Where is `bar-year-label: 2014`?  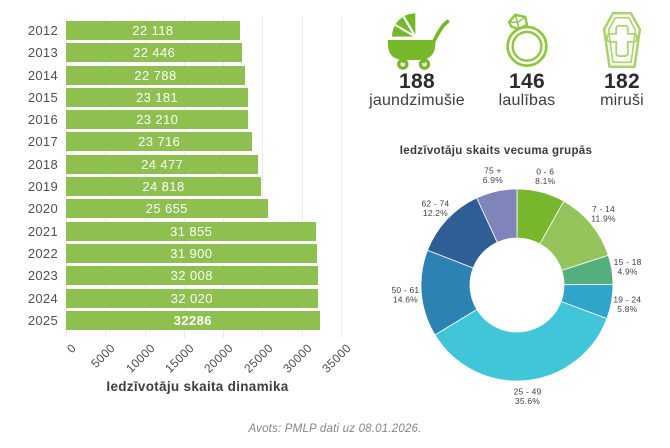
bar-year-label: 2014 is located at coordinates (42, 75).